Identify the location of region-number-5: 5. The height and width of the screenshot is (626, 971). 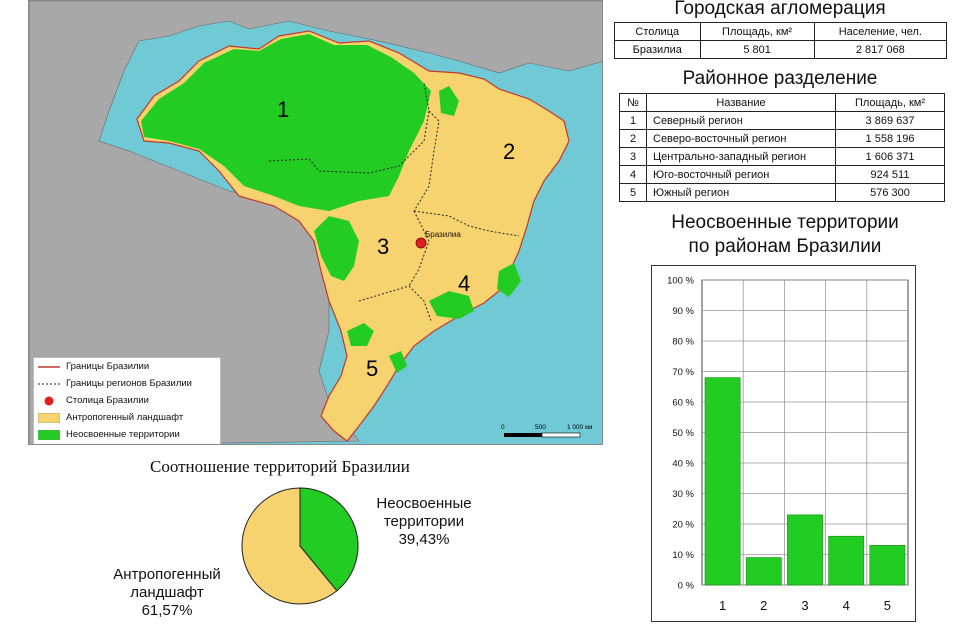
(372, 368).